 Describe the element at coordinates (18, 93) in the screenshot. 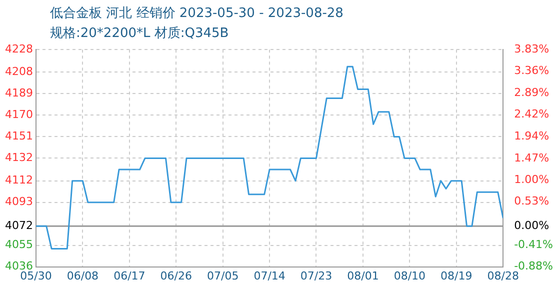

I see `y-tick-label: 4189` at that location.